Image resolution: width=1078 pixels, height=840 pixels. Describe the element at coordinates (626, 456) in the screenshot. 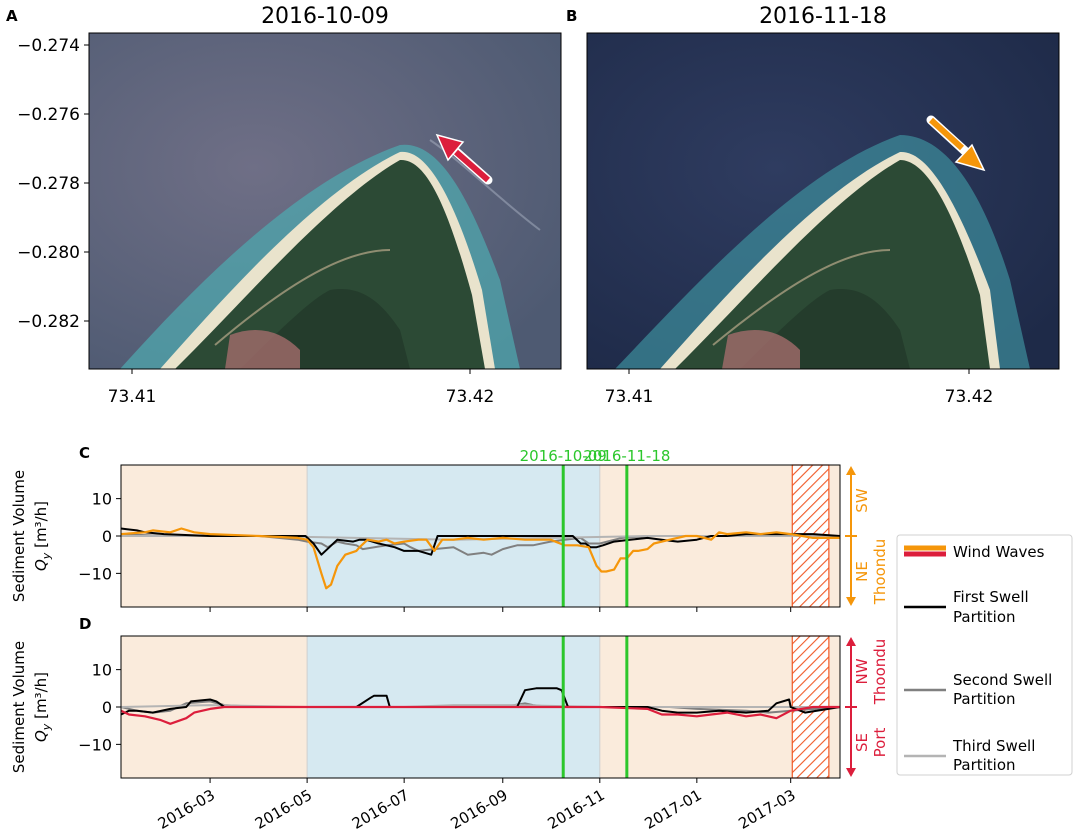

I see `event-line-label: 2016-11-18` at that location.